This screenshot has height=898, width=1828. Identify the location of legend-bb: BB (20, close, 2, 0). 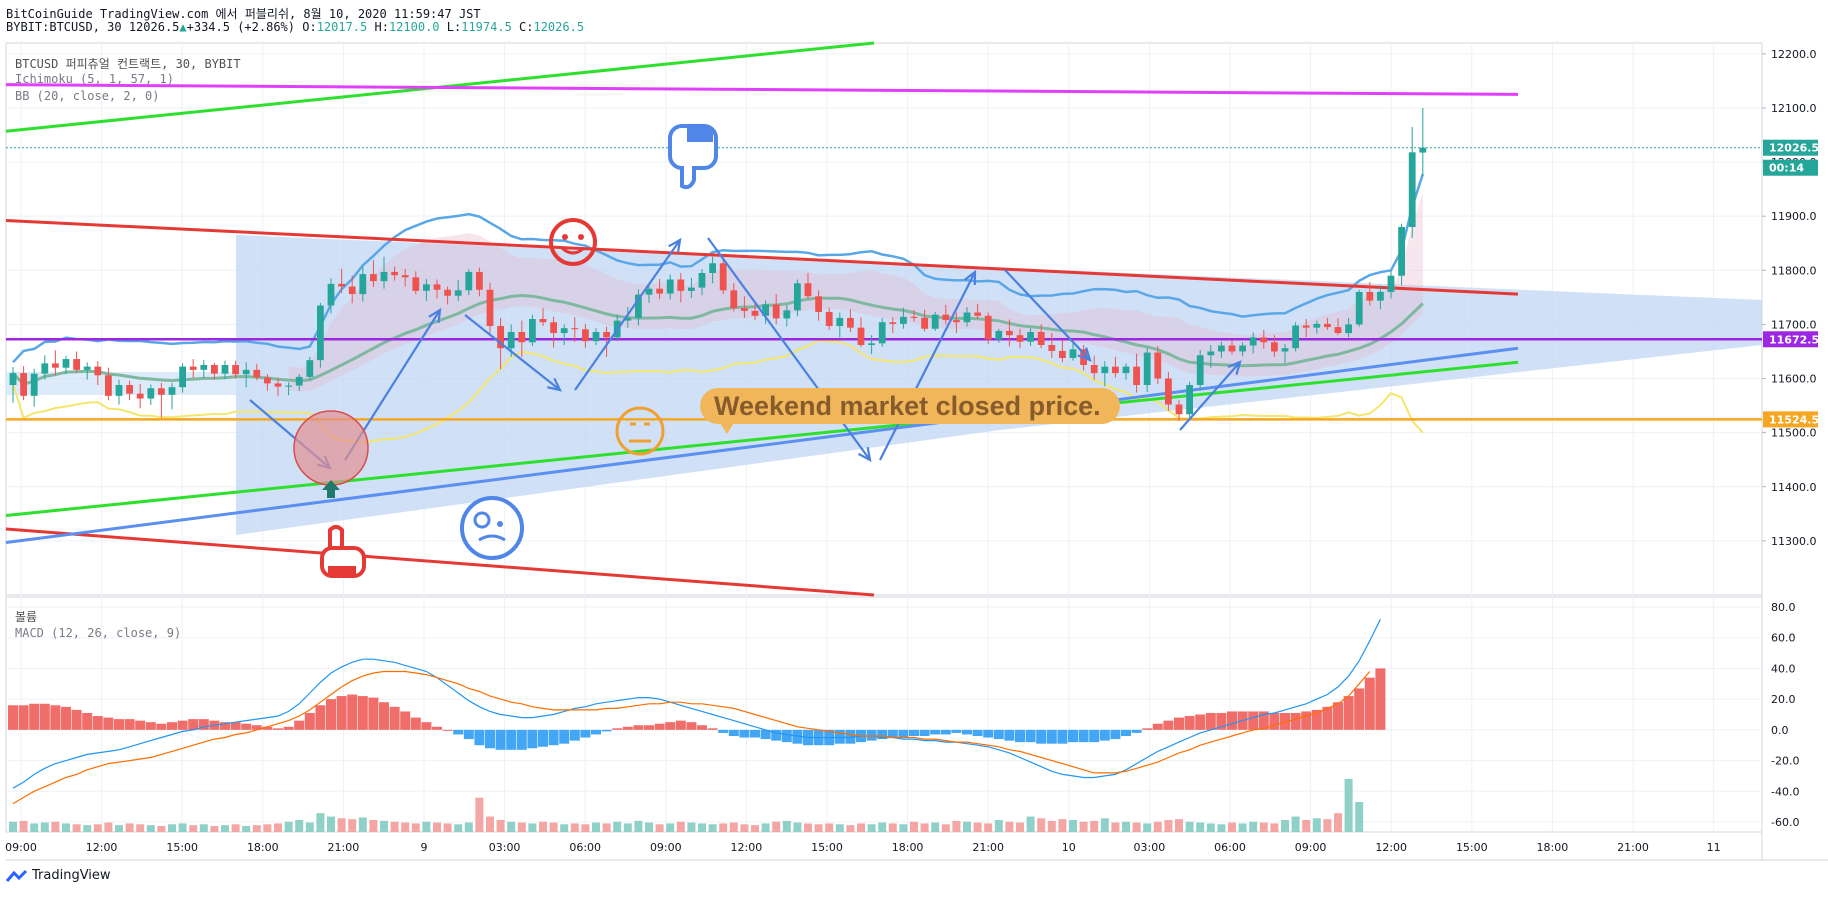
(87, 96).